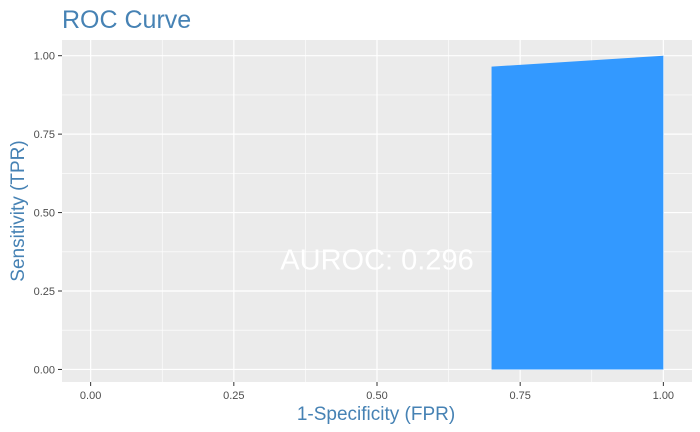 Image resolution: width=700 pixels, height=432 pixels. I want to click on y-tick-label: 0.50, so click(44, 214).